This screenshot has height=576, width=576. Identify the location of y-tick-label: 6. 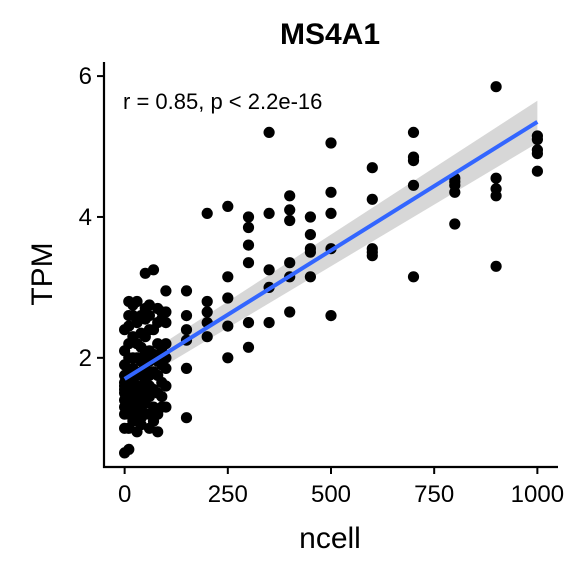
(85, 76).